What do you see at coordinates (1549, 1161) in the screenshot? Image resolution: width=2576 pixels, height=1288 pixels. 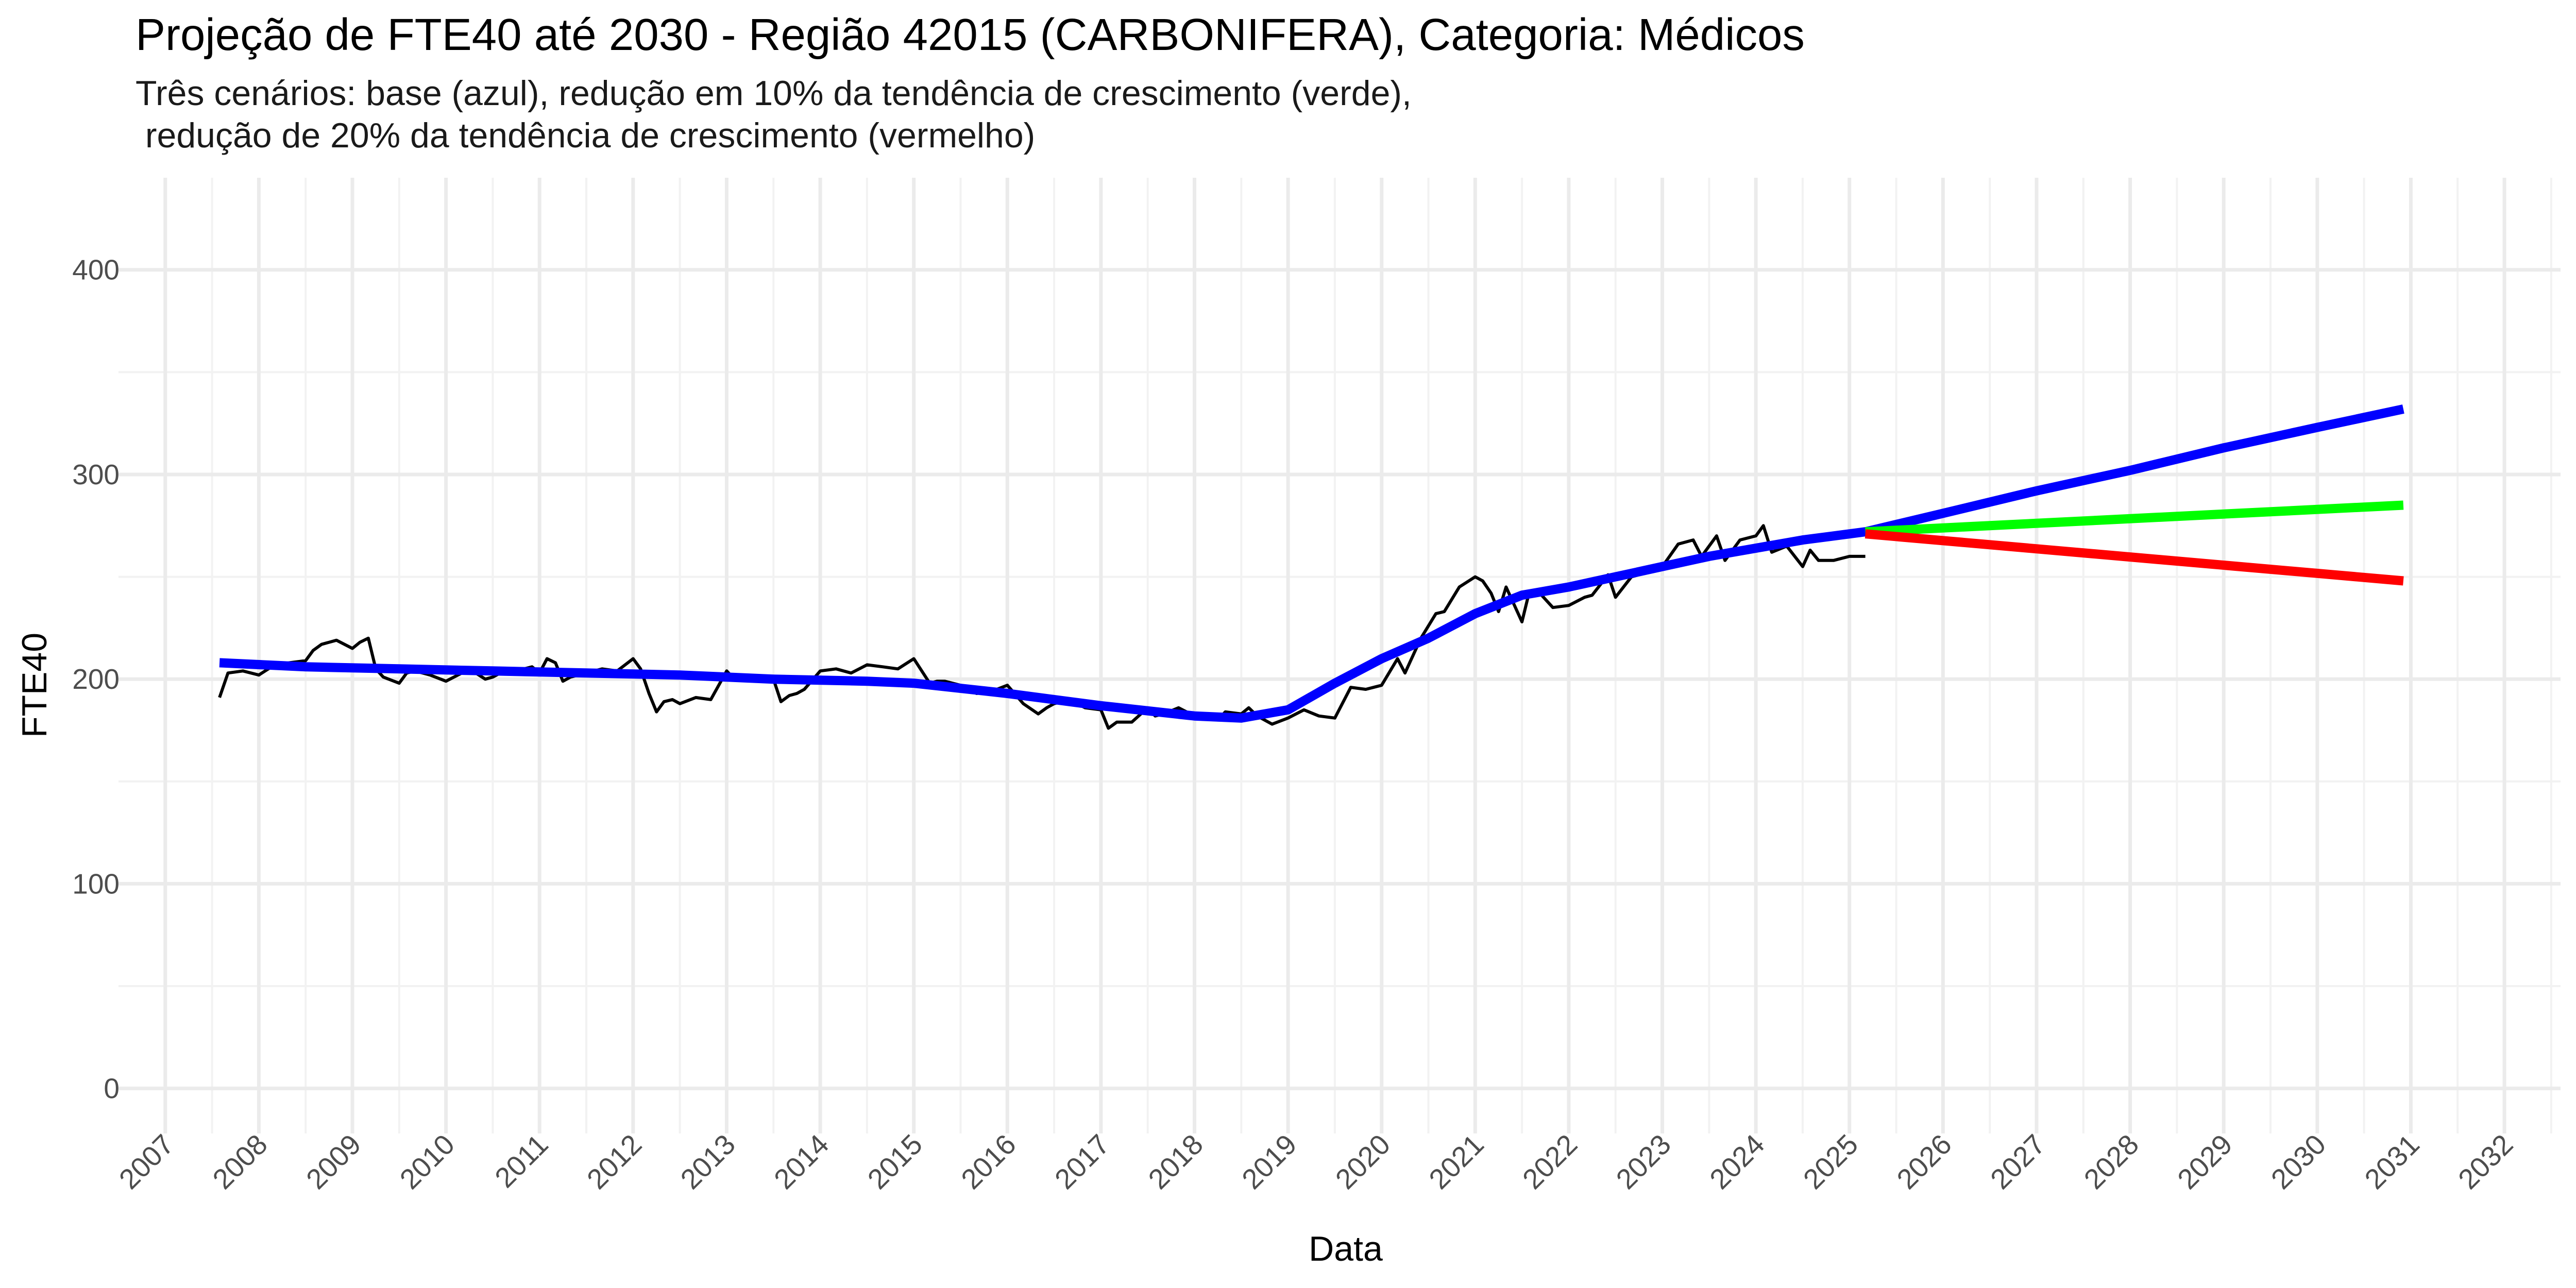 I see `x-tick-label: 2022` at bounding box center [1549, 1161].